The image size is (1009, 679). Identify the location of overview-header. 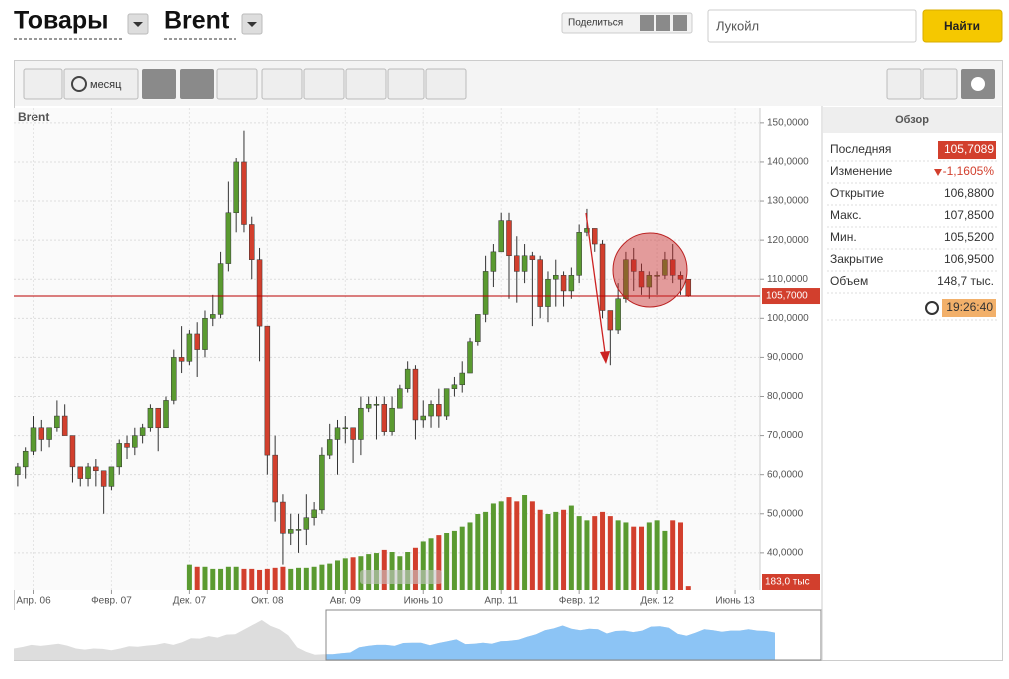
(912, 120).